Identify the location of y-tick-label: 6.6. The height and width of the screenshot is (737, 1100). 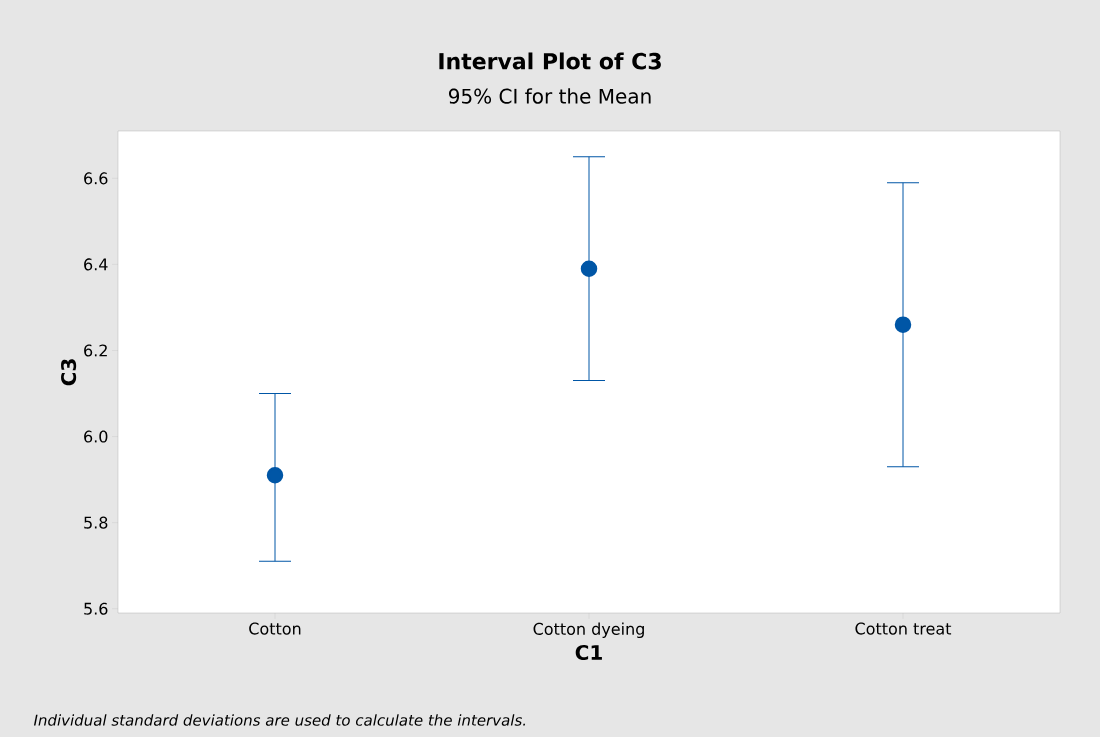
(96, 178).